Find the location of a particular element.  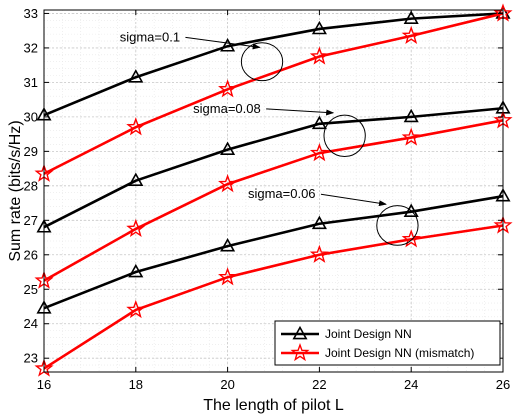

y-axis-label: Sum rate (bits/s/Hz) is located at coordinates (15, 190).